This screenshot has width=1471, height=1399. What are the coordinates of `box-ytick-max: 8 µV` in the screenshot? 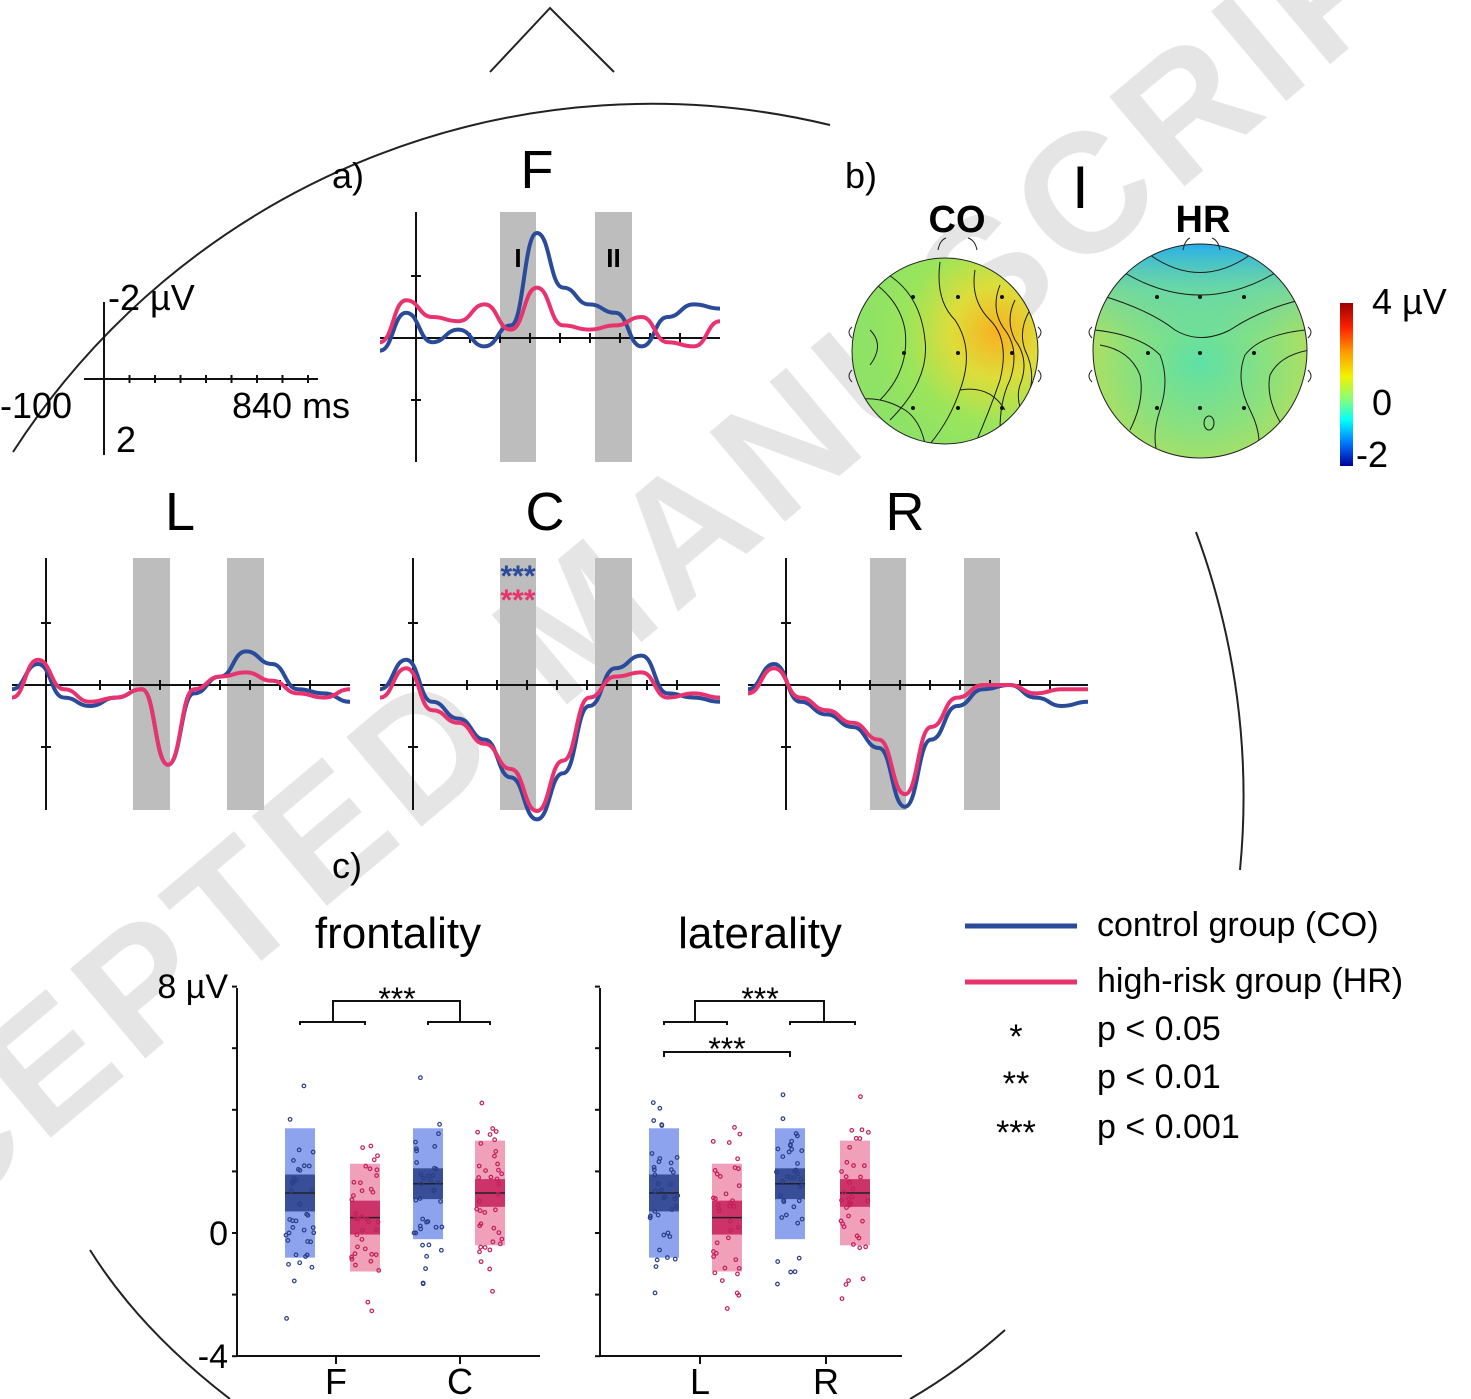 It's located at (192, 987).